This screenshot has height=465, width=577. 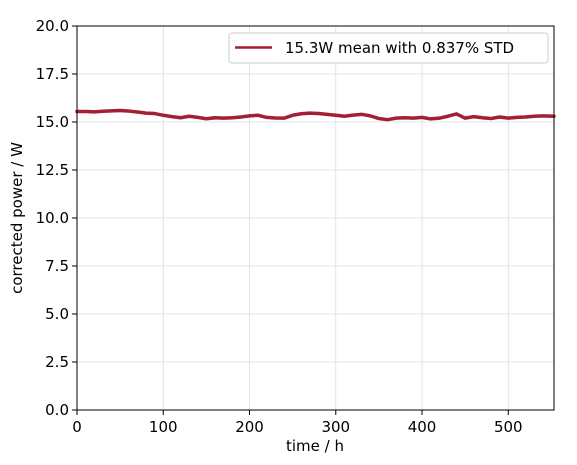 I want to click on y-axis-ticks: 0.0 2.5 5.0 7.5 10.0 12.5 15.0 17.5 20.0, so click(x=56, y=218).